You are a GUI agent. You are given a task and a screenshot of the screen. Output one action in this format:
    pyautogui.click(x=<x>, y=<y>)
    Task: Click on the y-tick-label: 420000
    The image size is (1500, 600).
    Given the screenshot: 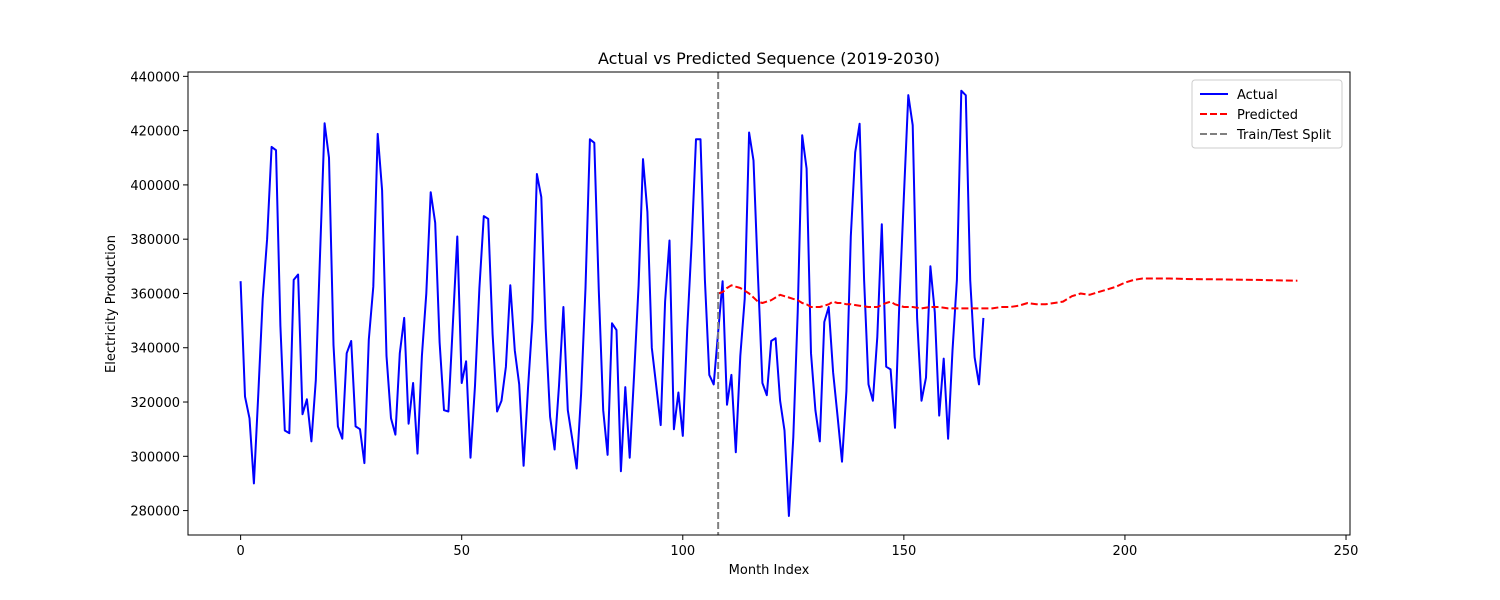 What is the action you would take?
    pyautogui.click(x=155, y=132)
    